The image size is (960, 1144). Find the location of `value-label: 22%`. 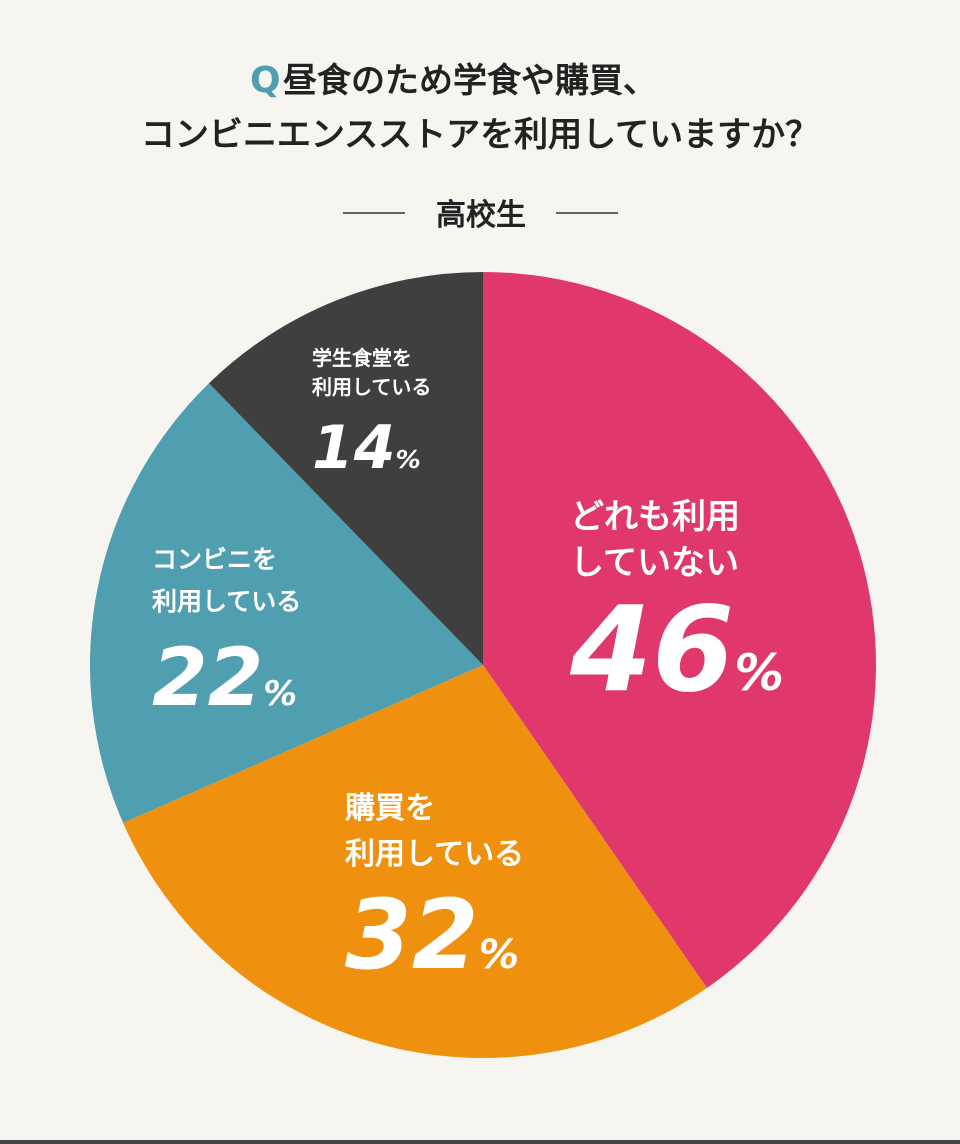

value-label: 22% is located at coordinates (224, 677).